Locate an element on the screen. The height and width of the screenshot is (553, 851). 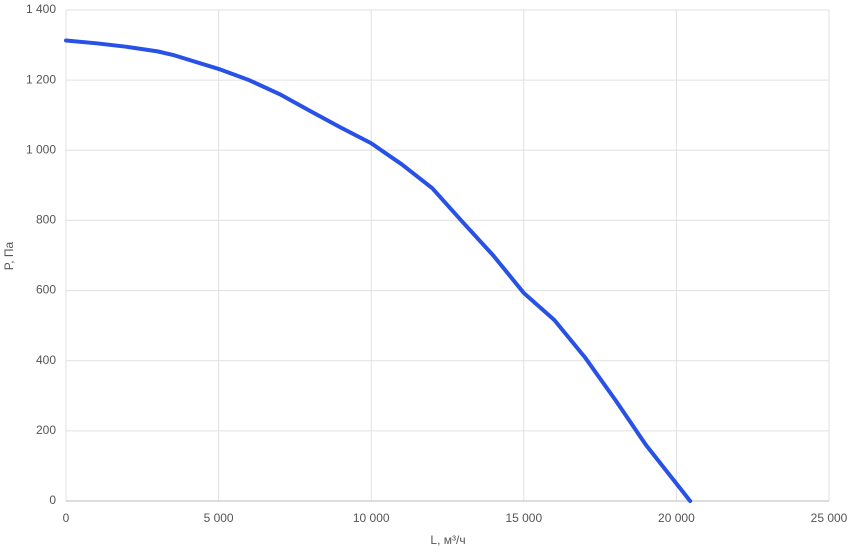
x-tick-label: 25 000 is located at coordinates (829, 518).